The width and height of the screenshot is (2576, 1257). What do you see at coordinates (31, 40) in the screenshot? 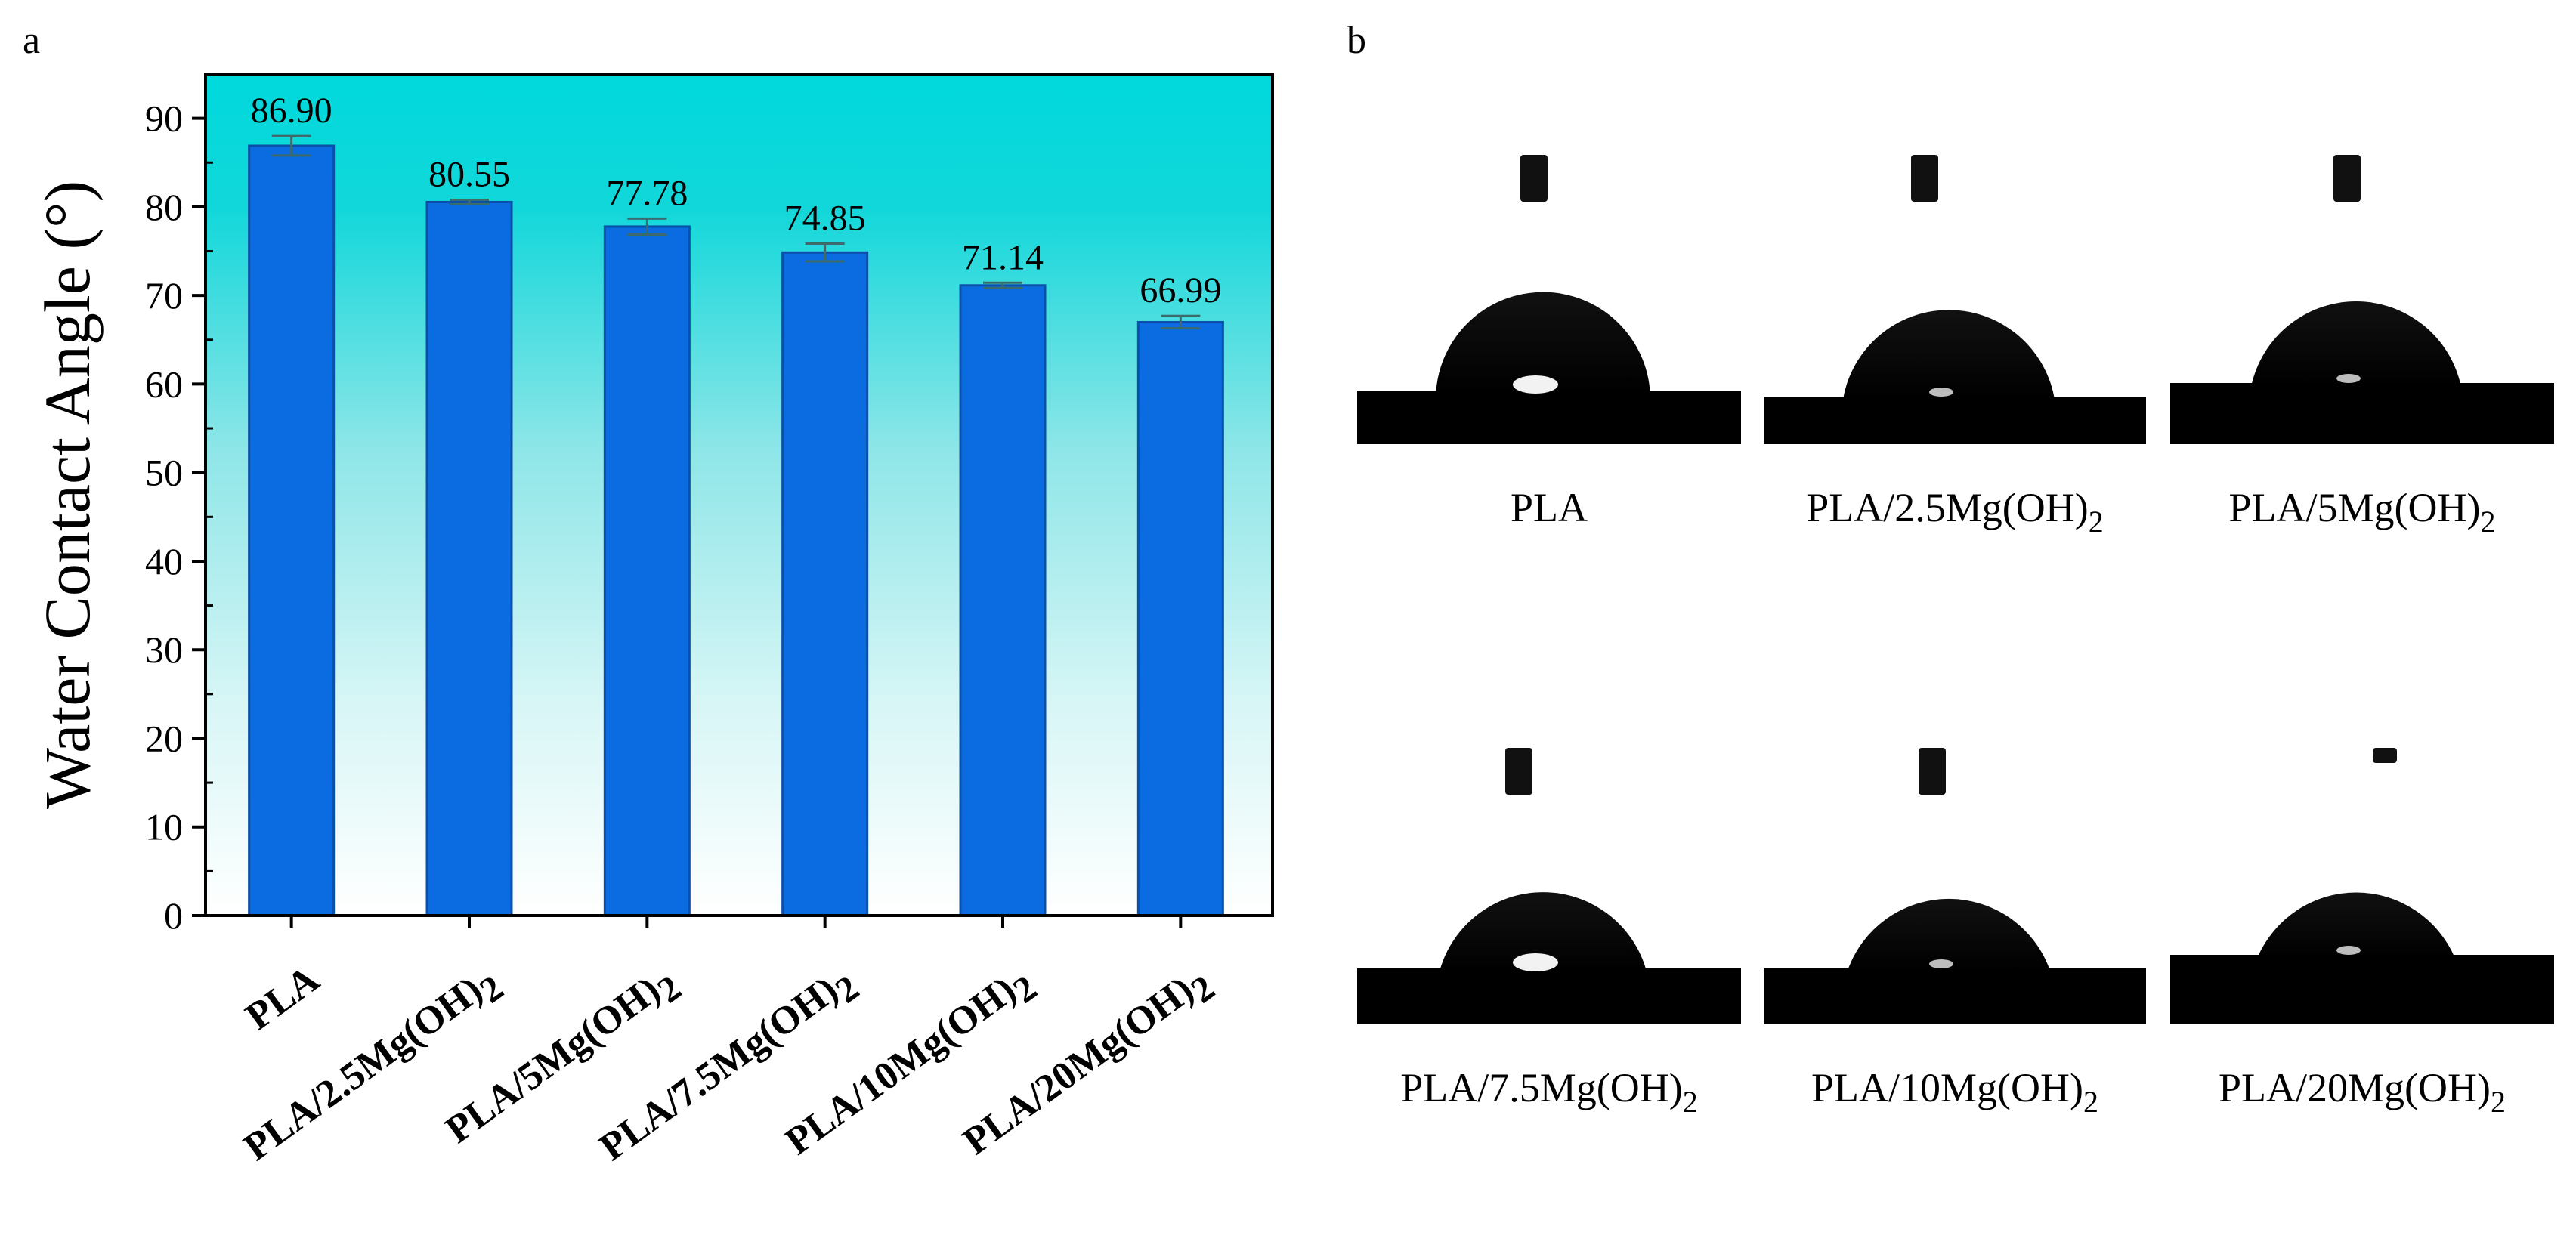
I see `panel-a-label: a` at bounding box center [31, 40].